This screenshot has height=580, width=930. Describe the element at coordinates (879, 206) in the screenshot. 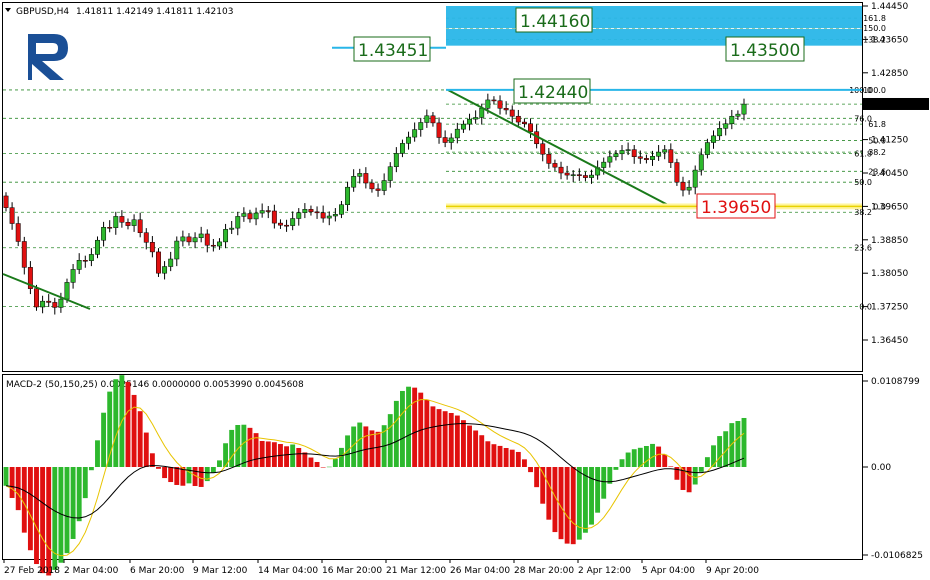

I see `fib-extension-label: 0.0` at that location.